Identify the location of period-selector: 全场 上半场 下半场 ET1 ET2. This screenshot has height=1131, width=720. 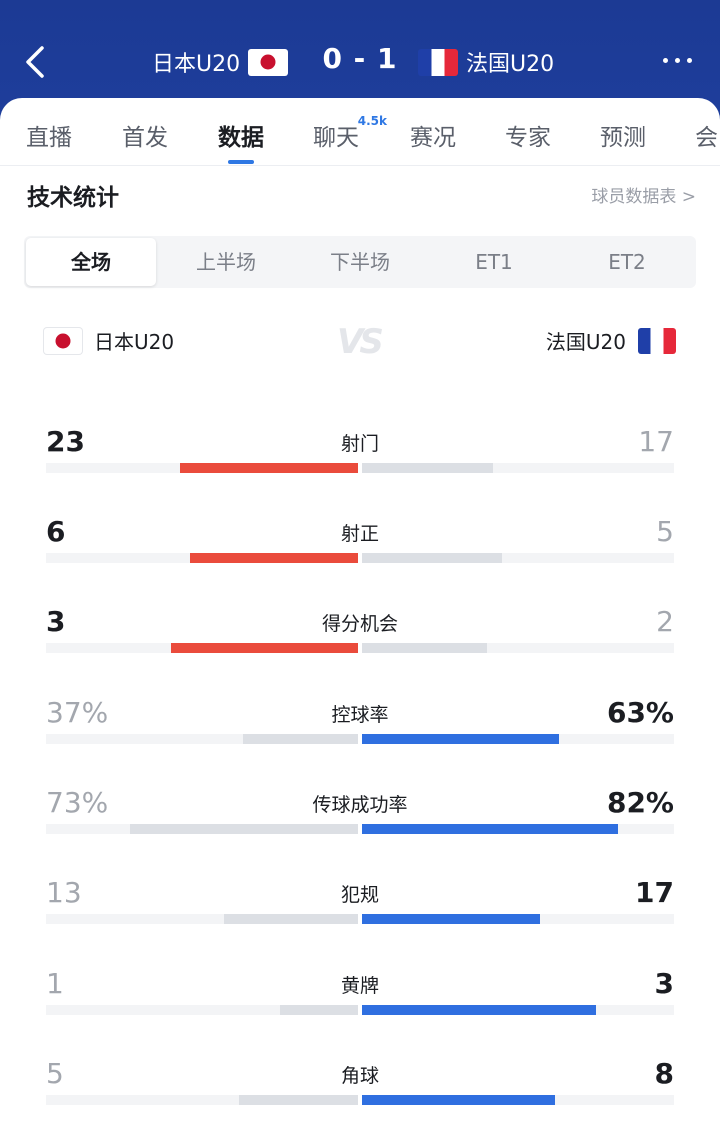
(360, 262).